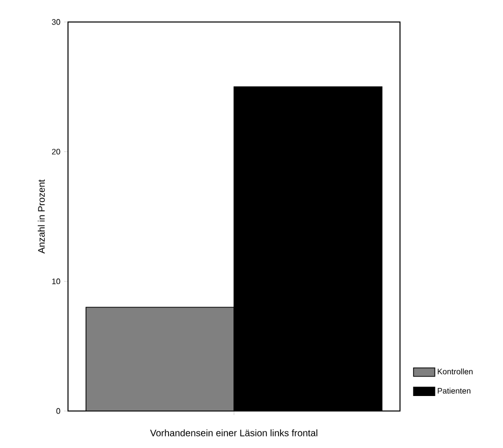  Describe the element at coordinates (234, 432) in the screenshot. I see `x-axis-title: Vorhandensein einer Läsion links frontal` at that location.